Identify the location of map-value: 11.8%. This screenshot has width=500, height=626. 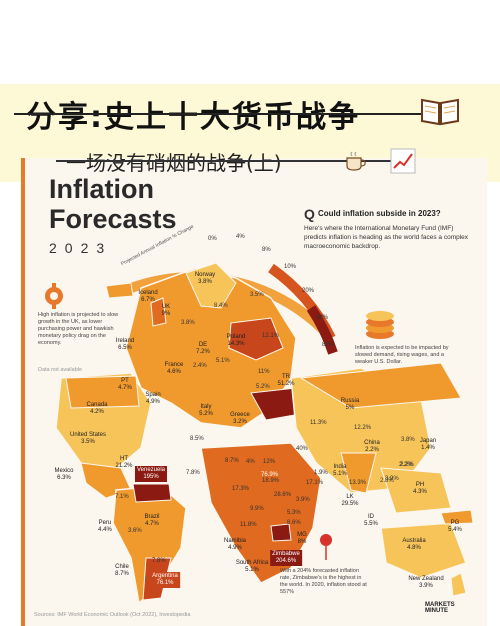
(248, 525).